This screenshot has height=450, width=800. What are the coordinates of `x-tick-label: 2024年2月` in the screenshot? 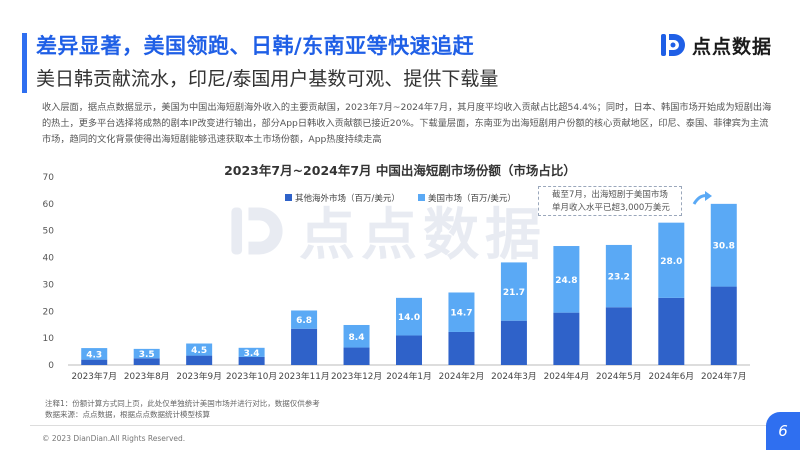 It's located at (462, 376).